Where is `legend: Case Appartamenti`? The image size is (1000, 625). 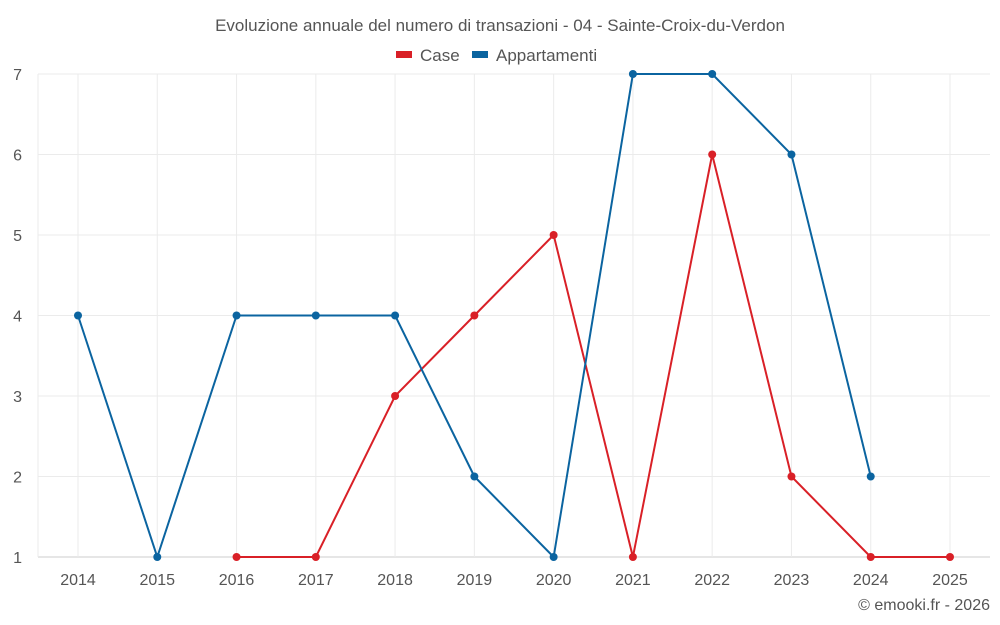 legend: Case Appartamenti is located at coordinates (496, 55).